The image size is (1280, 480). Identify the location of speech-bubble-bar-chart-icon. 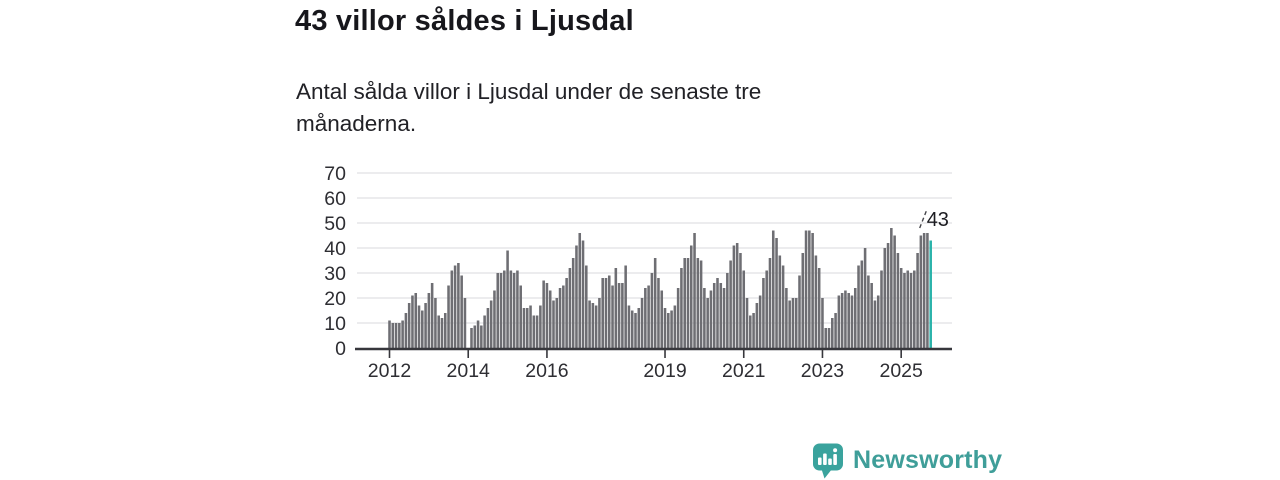
(828, 461).